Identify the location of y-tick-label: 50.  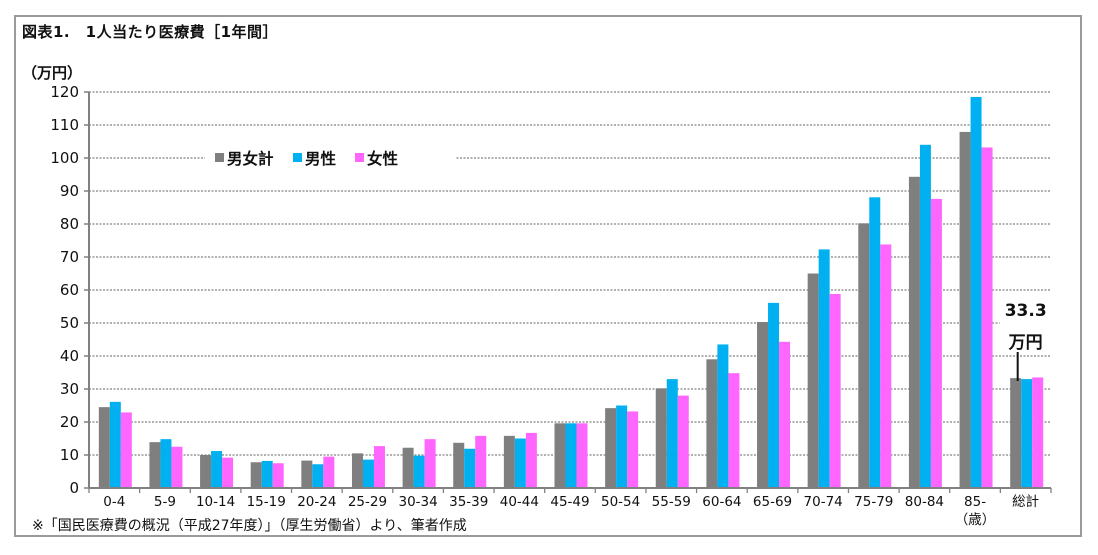
(69, 323).